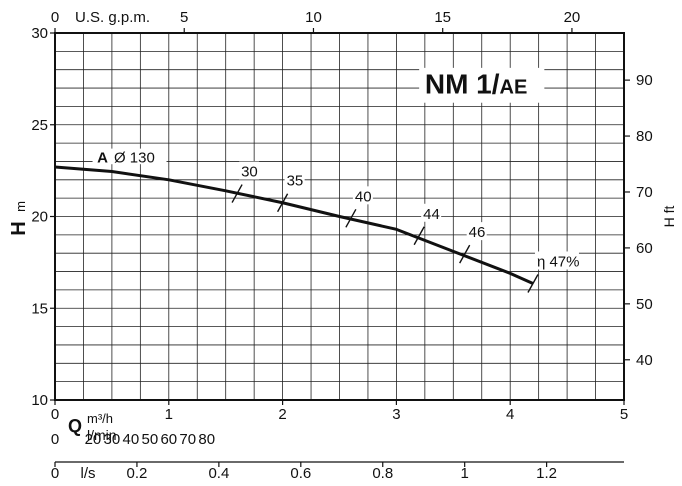 Image resolution: width=682 pixels, height=486 pixels. I want to click on tick-label-left: 30, so click(39, 33).